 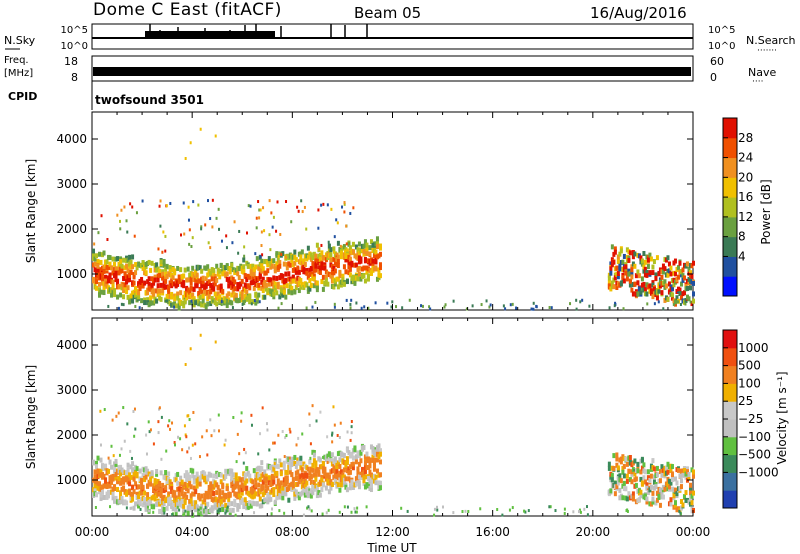 What do you see at coordinates (753, 348) in the screenshot?
I see `colorbar-tick-label: 1000` at bounding box center [753, 348].